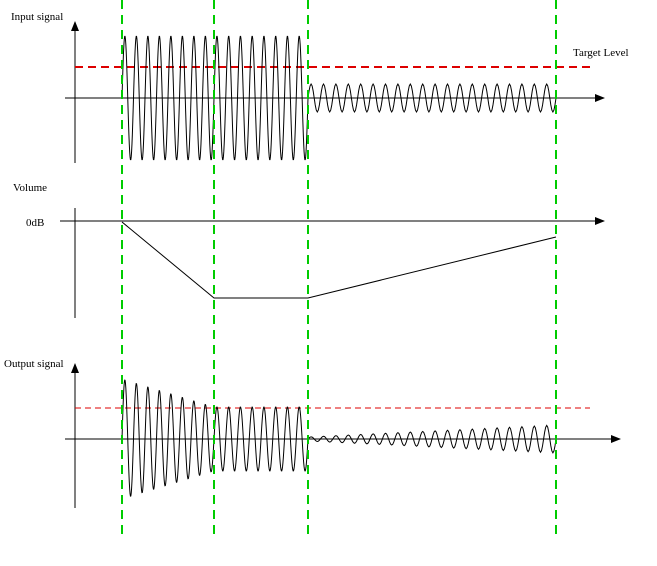 The width and height of the screenshot is (657, 566). I want to click on output-signal-label: Output signal, so click(34, 364).